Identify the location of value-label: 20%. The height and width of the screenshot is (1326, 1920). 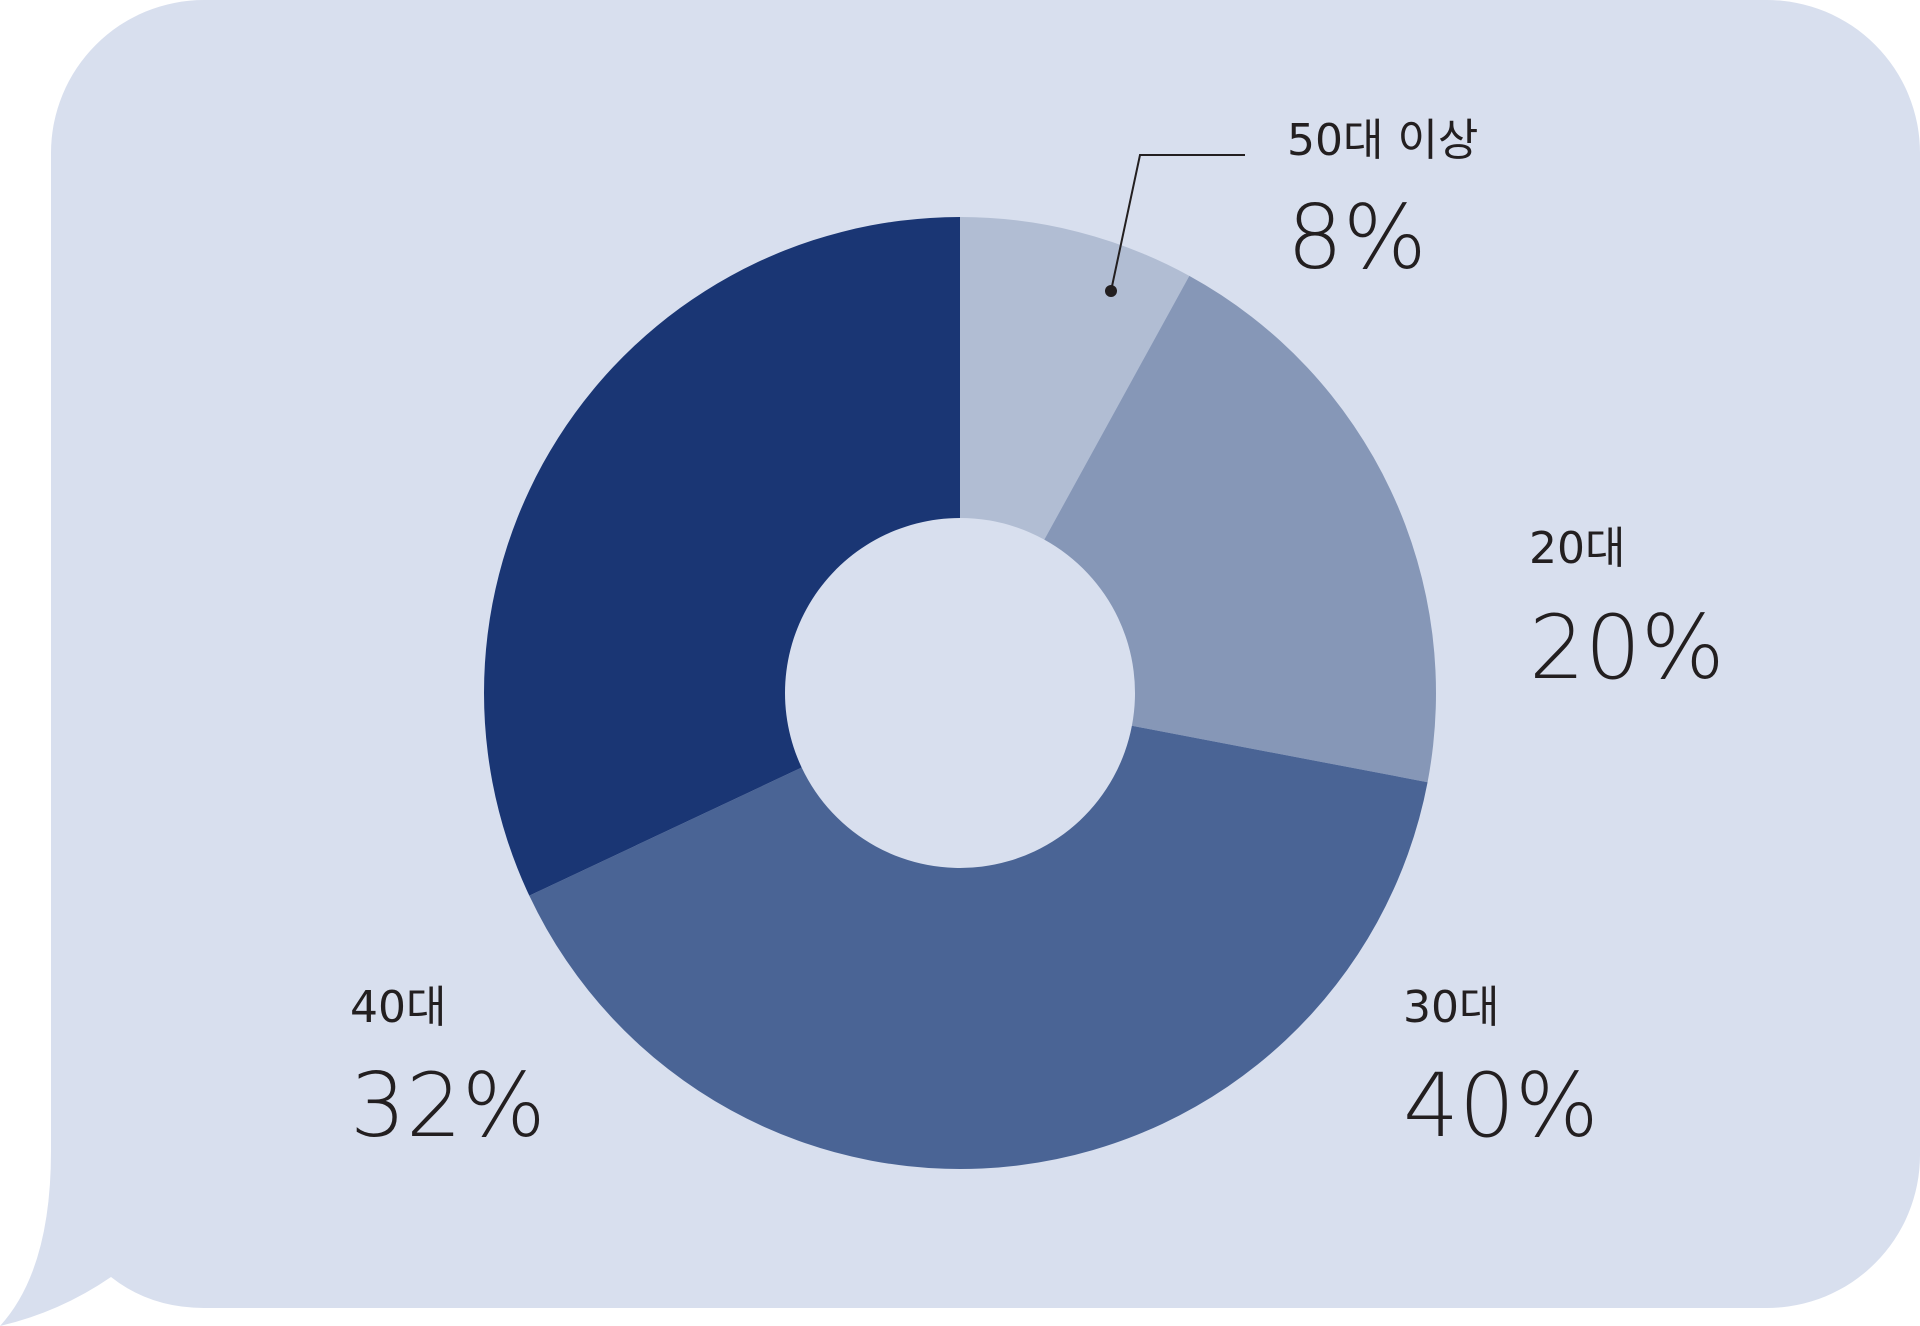
(1627, 647).